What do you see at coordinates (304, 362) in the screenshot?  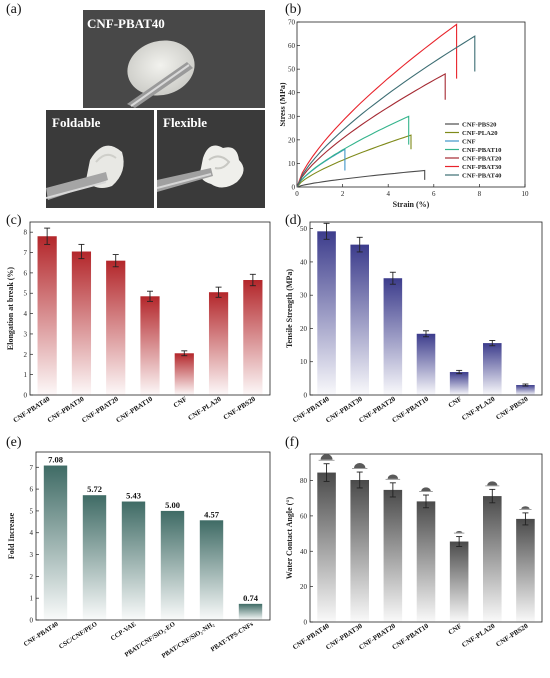 I see `y-tick-label: 10` at bounding box center [304, 362].